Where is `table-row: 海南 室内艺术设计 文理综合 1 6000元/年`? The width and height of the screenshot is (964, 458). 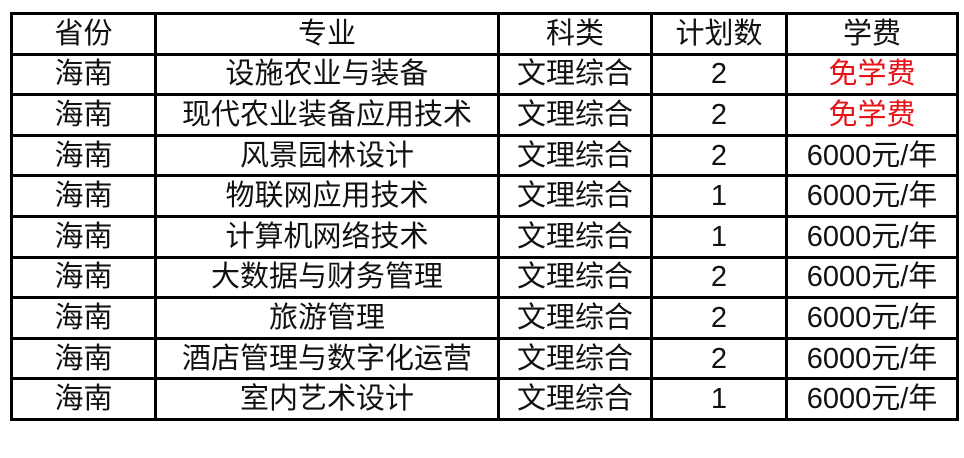
table-row: 海南 室内艺术设计 文理综合 1 6000元/年 is located at coordinates (484, 399).